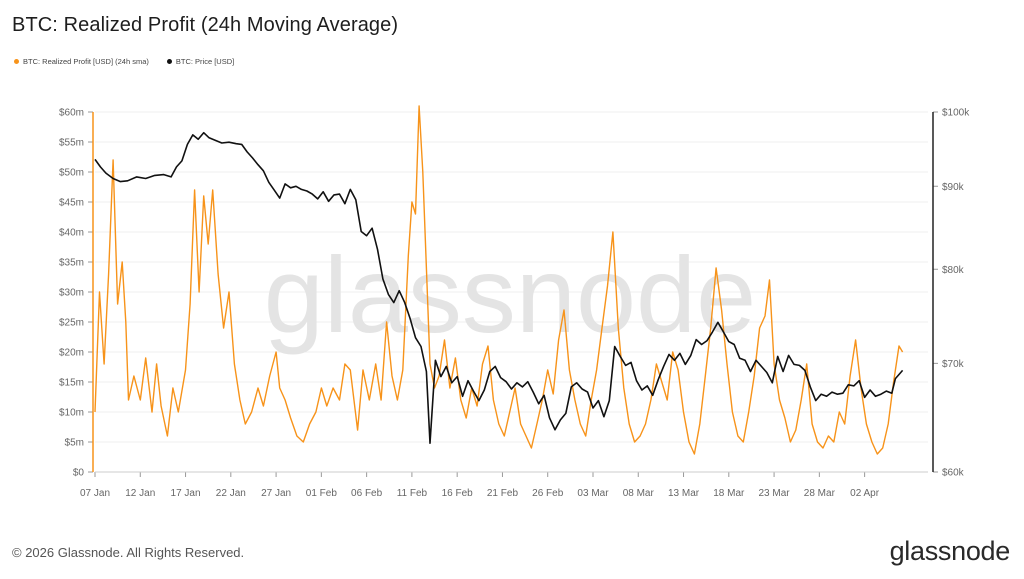  What do you see at coordinates (128, 552) in the screenshot?
I see `copyright: © 2026 Glassnode. All Rights Reserved.` at bounding box center [128, 552].